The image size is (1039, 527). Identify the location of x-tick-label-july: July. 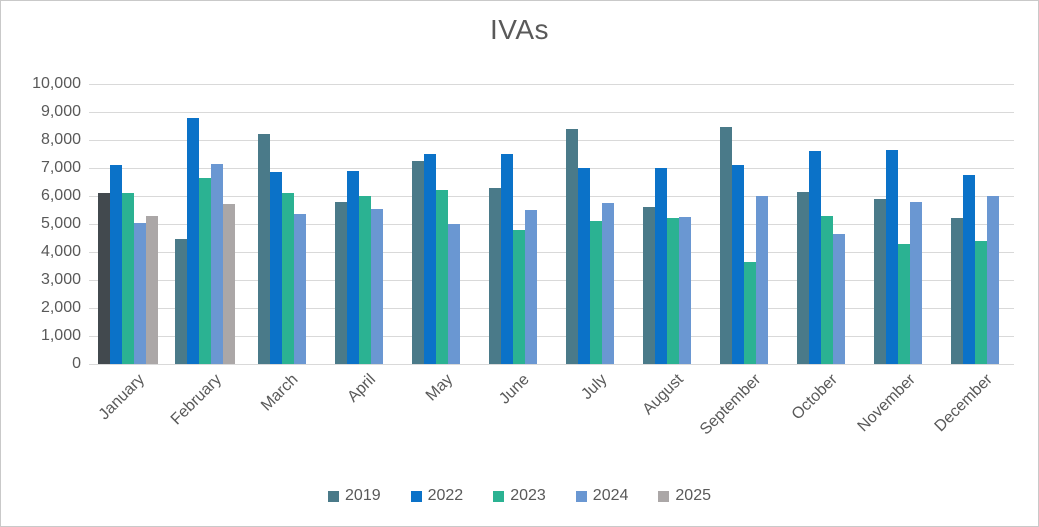
(594, 387).